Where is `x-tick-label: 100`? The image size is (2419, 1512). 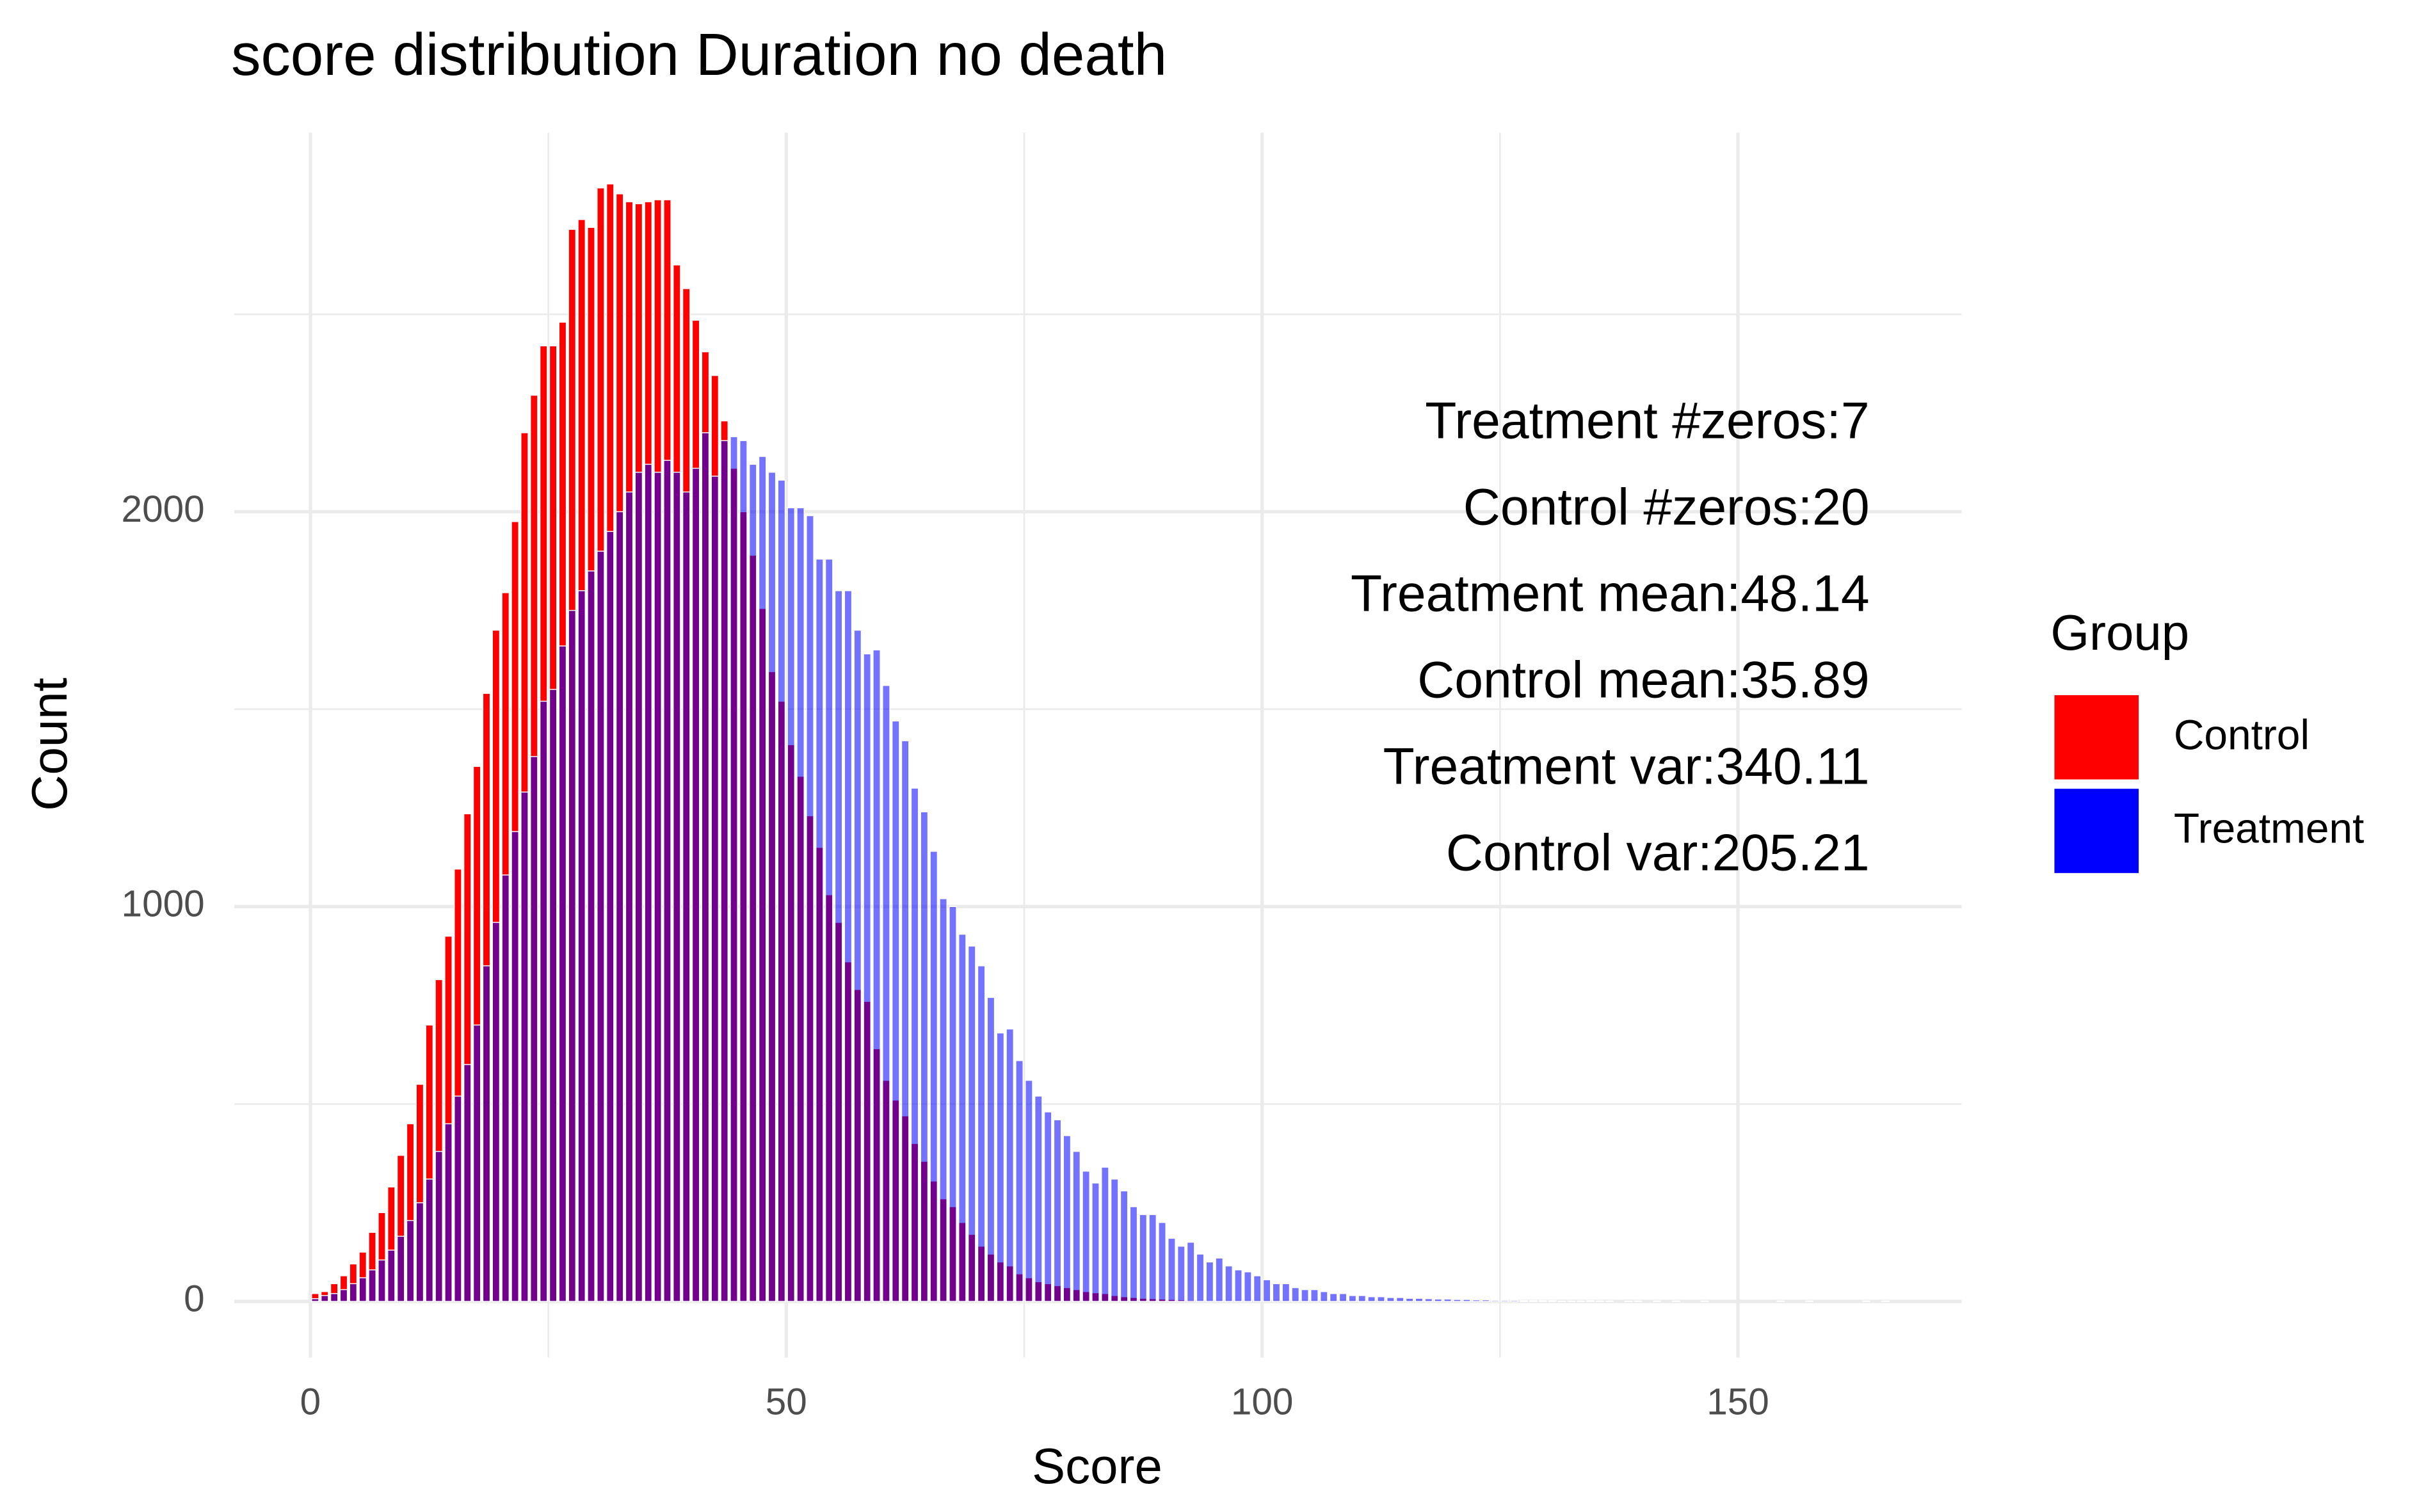 x-tick-label: 100 is located at coordinates (1262, 1401).